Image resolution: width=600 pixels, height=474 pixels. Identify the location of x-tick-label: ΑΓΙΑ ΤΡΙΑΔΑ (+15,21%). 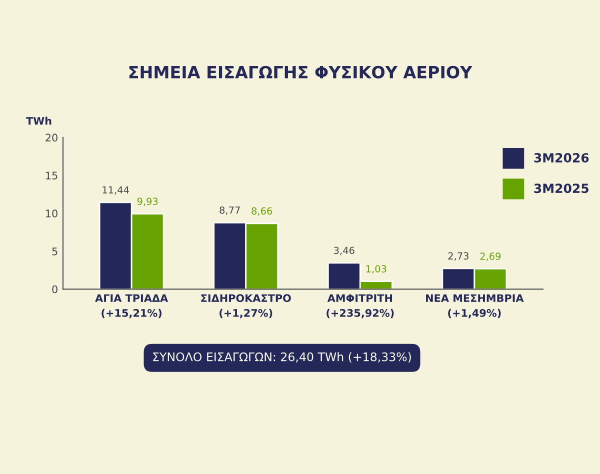
(131, 306).